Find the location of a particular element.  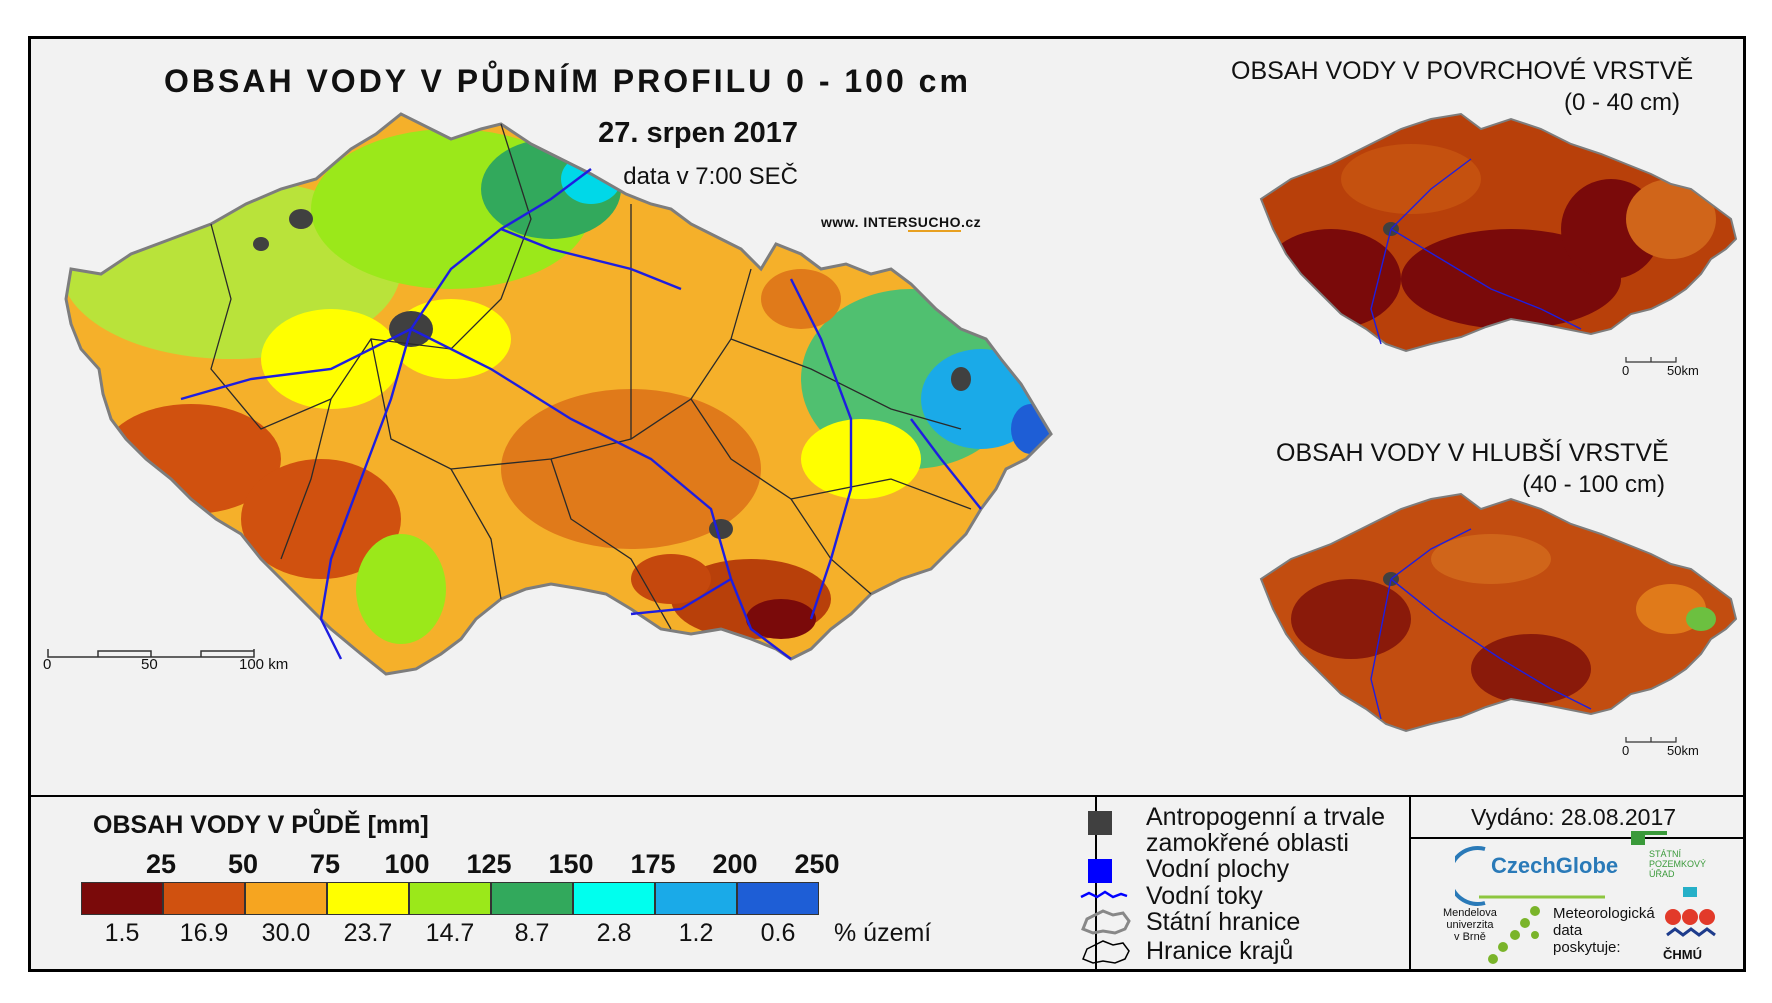

scale-label-50: 50 is located at coordinates (149, 664).